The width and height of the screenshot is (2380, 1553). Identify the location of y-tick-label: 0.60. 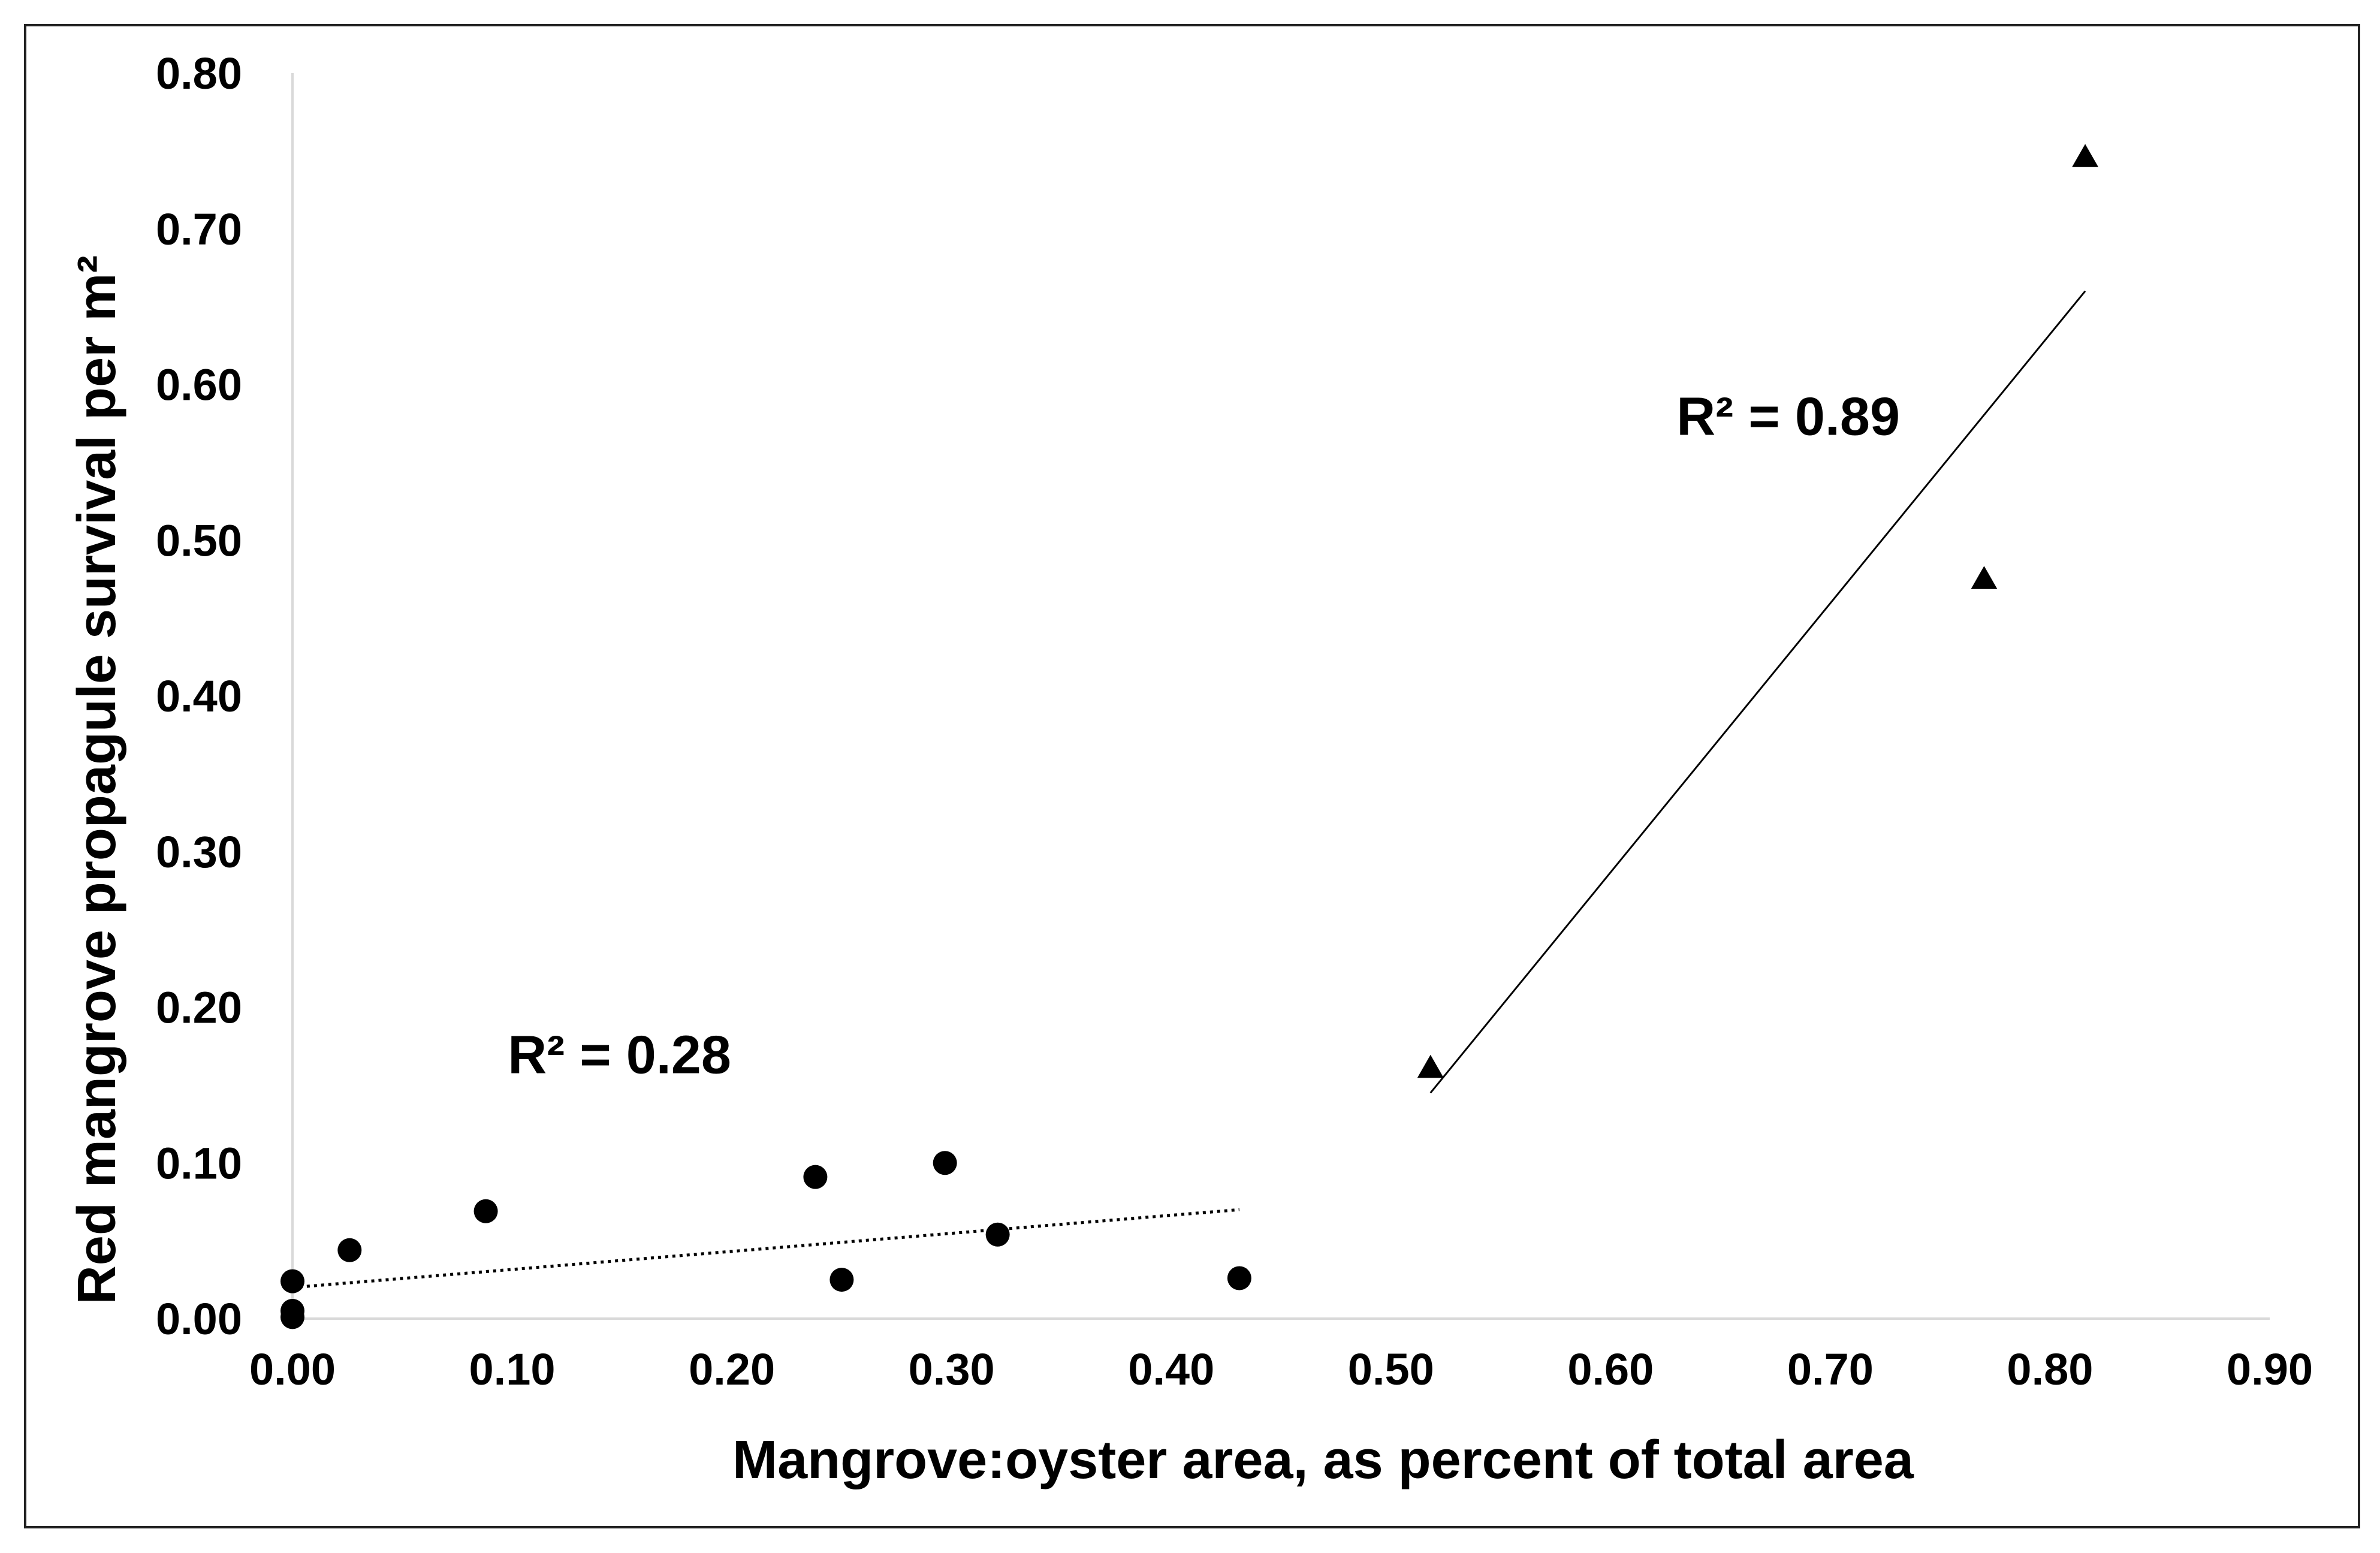
(199, 385).